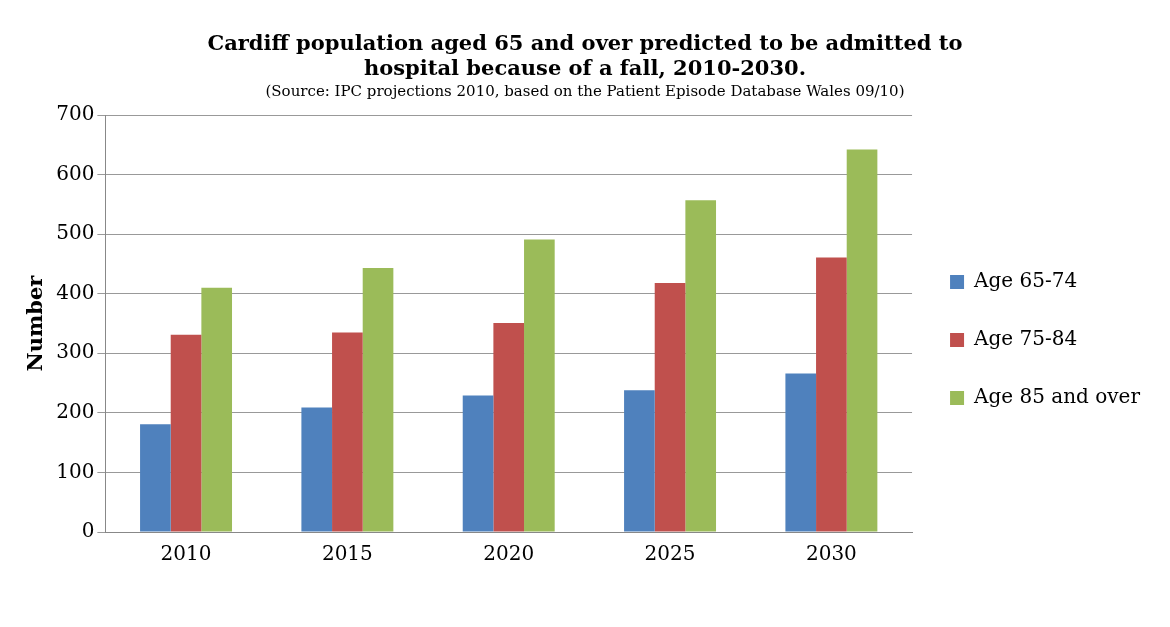  Describe the element at coordinates (509, 553) in the screenshot. I see `x-tick-label: 2020` at that location.